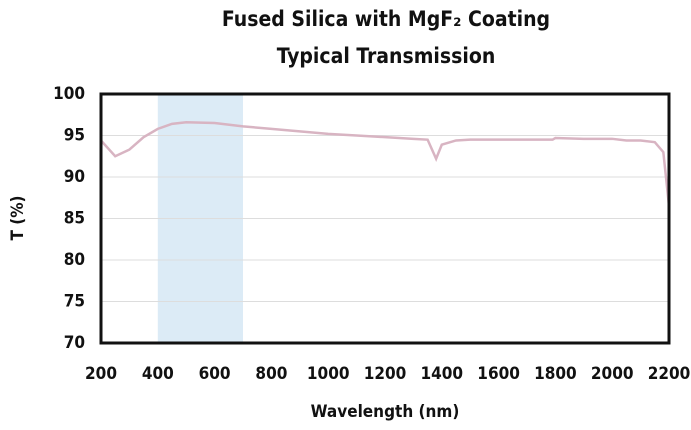 This screenshot has width=691, height=430. What do you see at coordinates (18, 217) in the screenshot?
I see `y-axis-label: T (%)` at bounding box center [18, 217].